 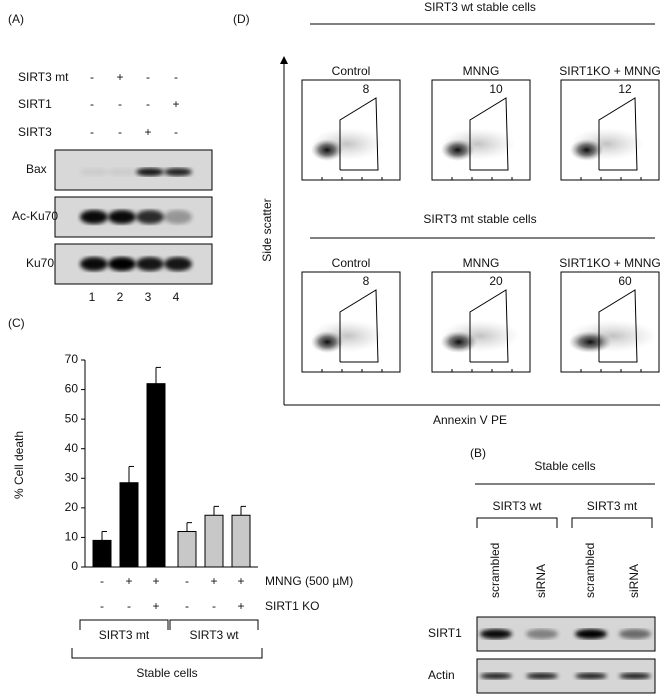 I want to click on group-title: SIRT3 wt stable cells, so click(x=480, y=7).